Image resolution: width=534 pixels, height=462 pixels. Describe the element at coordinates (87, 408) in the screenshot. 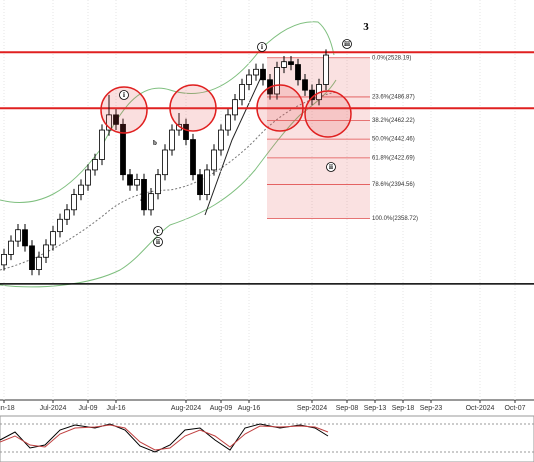

I see `x-tick-label: Jul-09` at that location.